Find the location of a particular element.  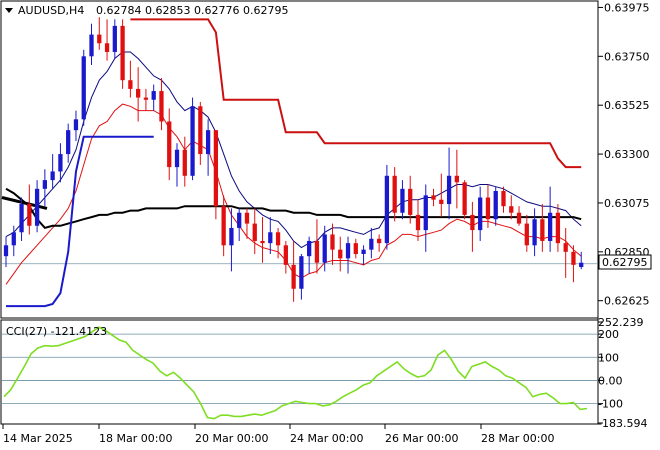

cci-tick-label: 0.00 is located at coordinates (610, 380).